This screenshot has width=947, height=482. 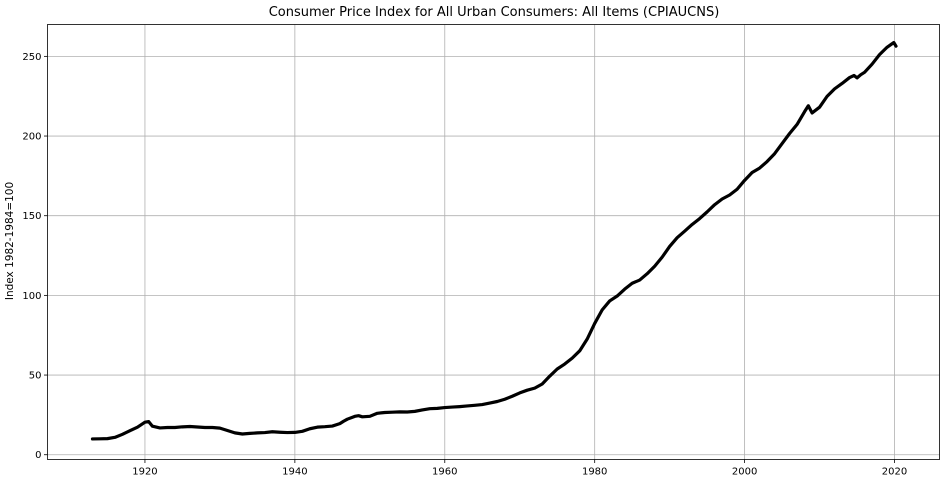 What do you see at coordinates (31, 137) in the screenshot?
I see `y-tick-label: 200` at bounding box center [31, 137].